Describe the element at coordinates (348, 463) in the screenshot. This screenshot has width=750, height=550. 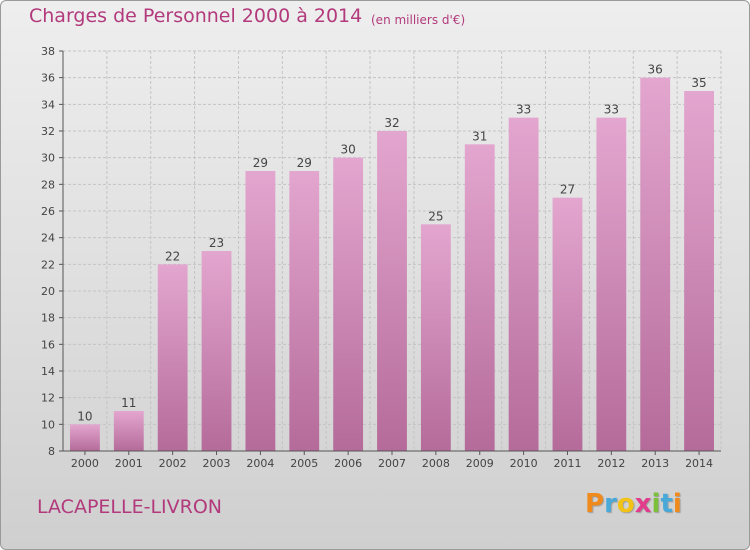
I see `x-tick-label: 2006` at that location.